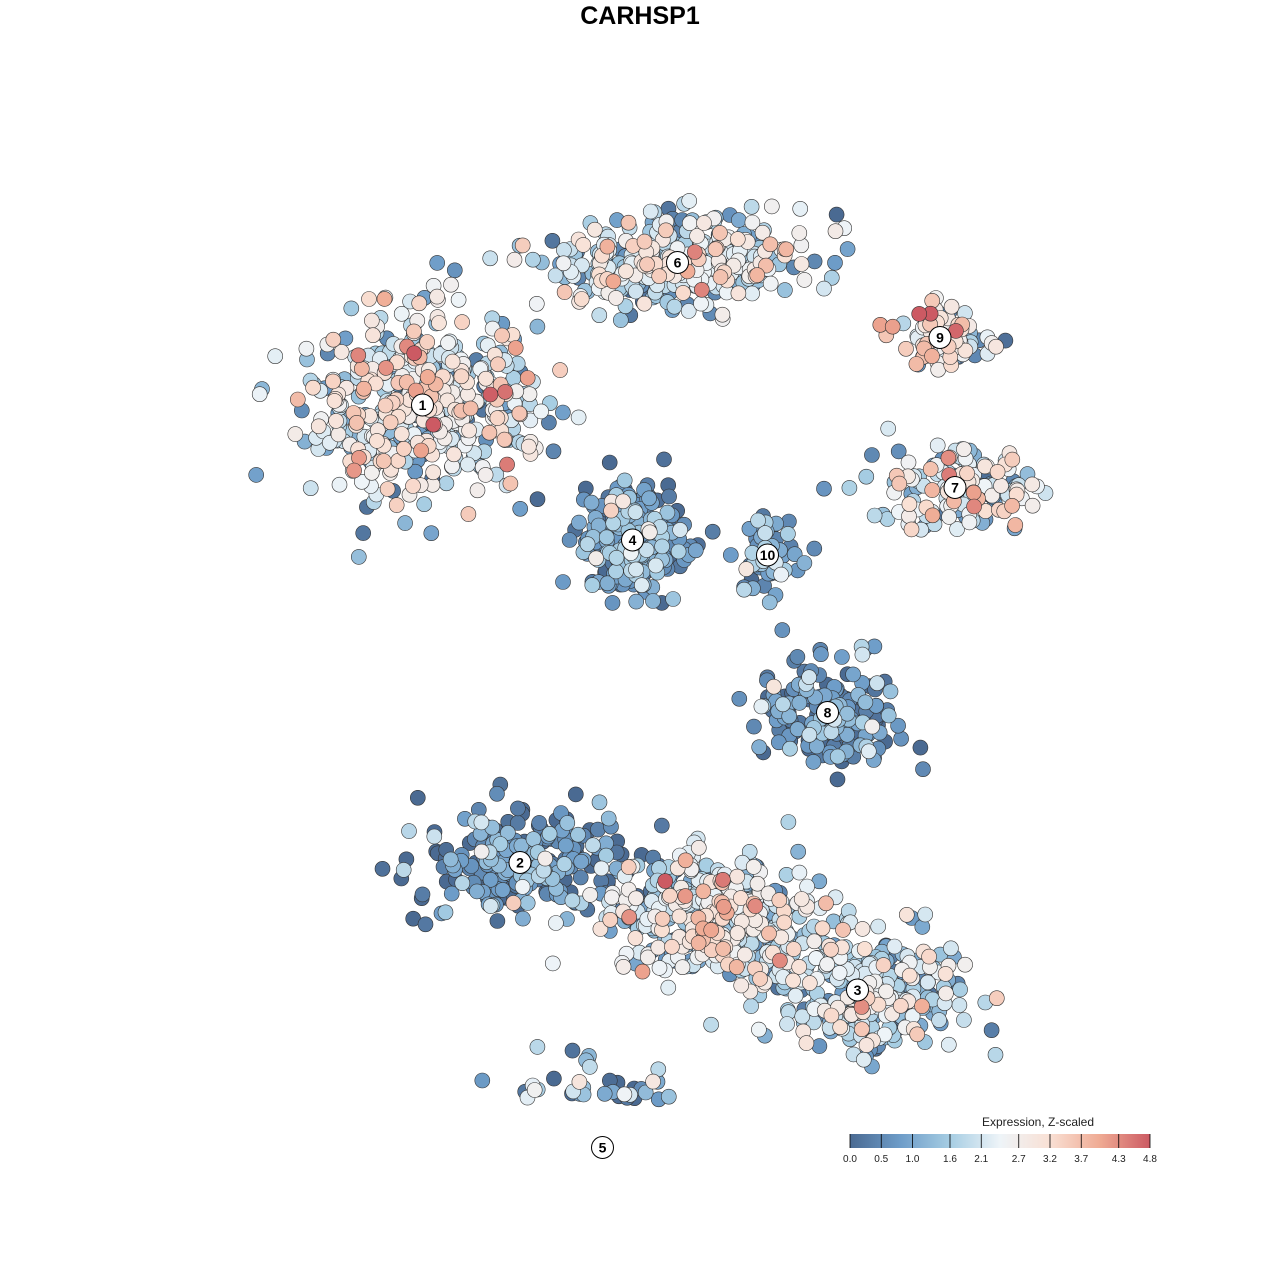 The height and width of the screenshot is (1280, 1280). What do you see at coordinates (1119, 1159) in the screenshot?
I see `legend-tick-label: 4.3` at bounding box center [1119, 1159].